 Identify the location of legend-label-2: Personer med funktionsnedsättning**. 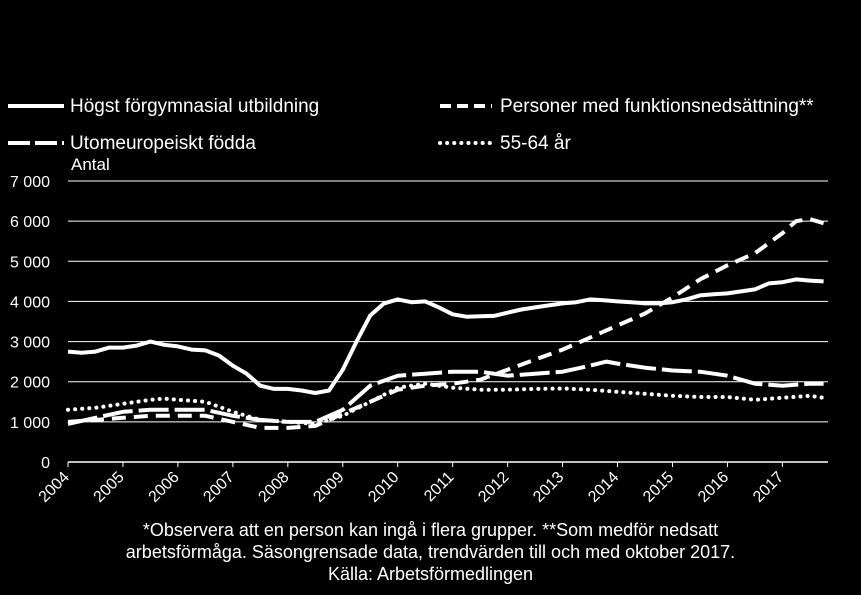
(657, 106).